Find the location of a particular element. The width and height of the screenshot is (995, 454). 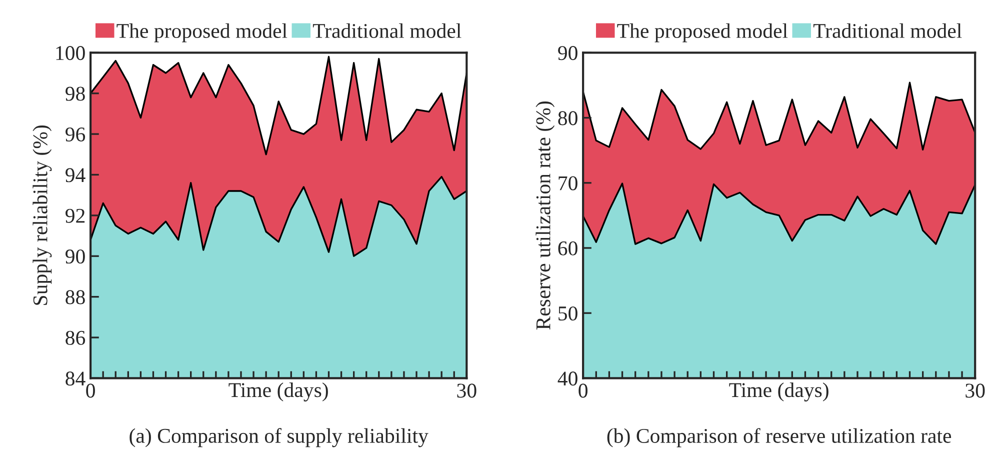

y-tick-label: 92 is located at coordinates (75, 215).